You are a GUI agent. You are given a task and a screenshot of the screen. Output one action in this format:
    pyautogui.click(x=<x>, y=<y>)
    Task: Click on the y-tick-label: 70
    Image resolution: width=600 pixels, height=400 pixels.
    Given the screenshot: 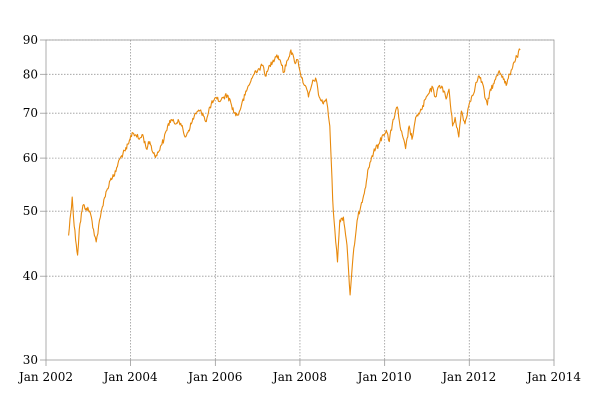 What is the action you would take?
    pyautogui.click(x=30, y=113)
    